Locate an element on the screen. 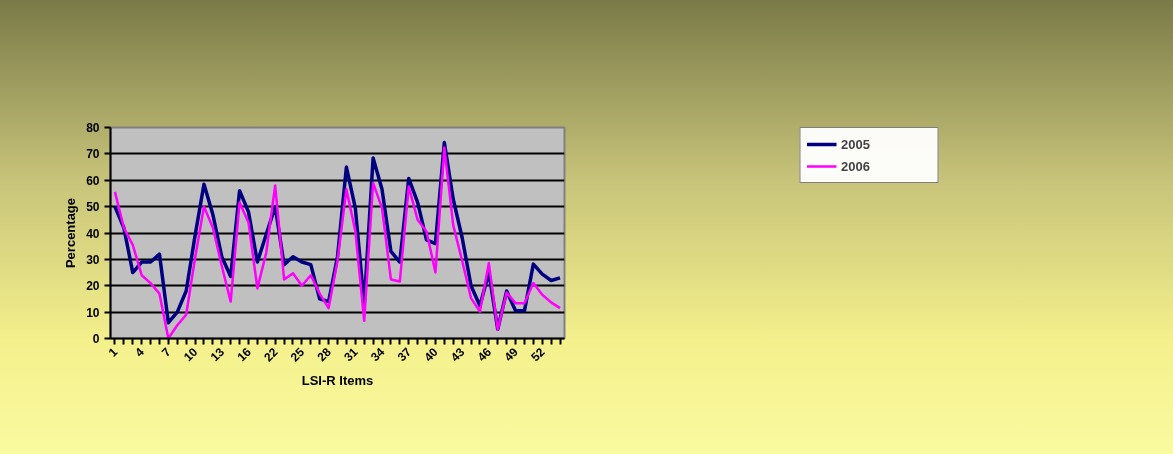 The width and height of the screenshot is (1173, 454). x-tick-label: 31 is located at coordinates (351, 354).